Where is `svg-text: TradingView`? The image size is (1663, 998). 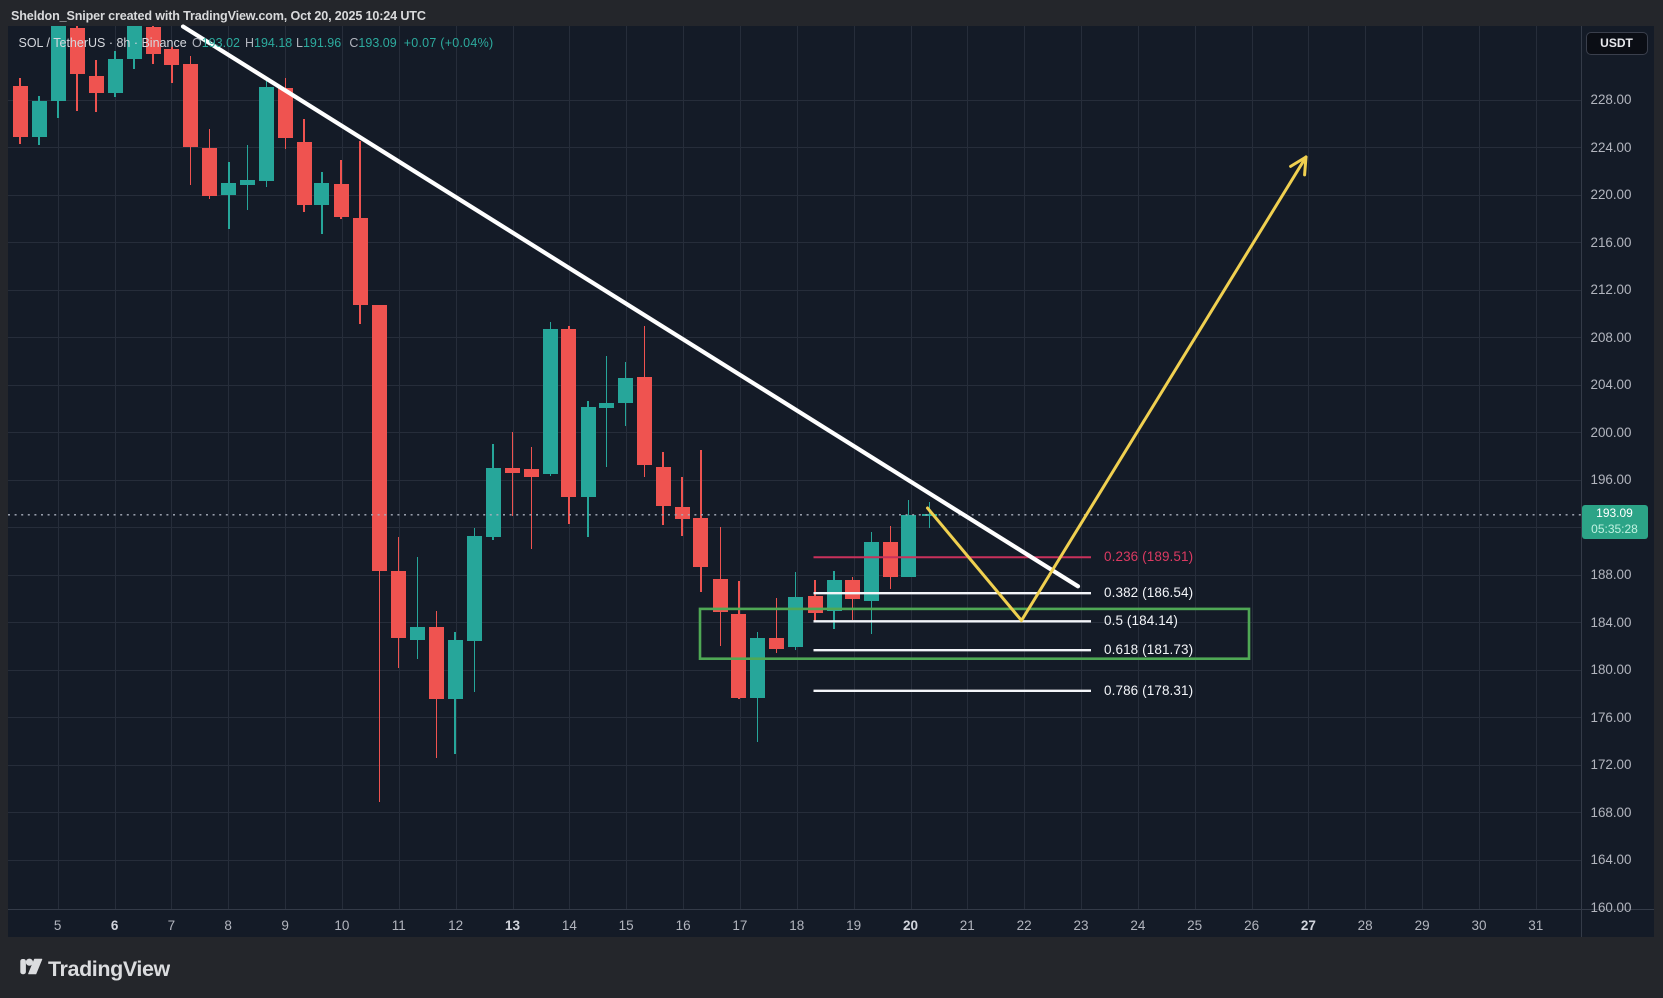
svg-text: TradingView is located at coordinates (109, 969).